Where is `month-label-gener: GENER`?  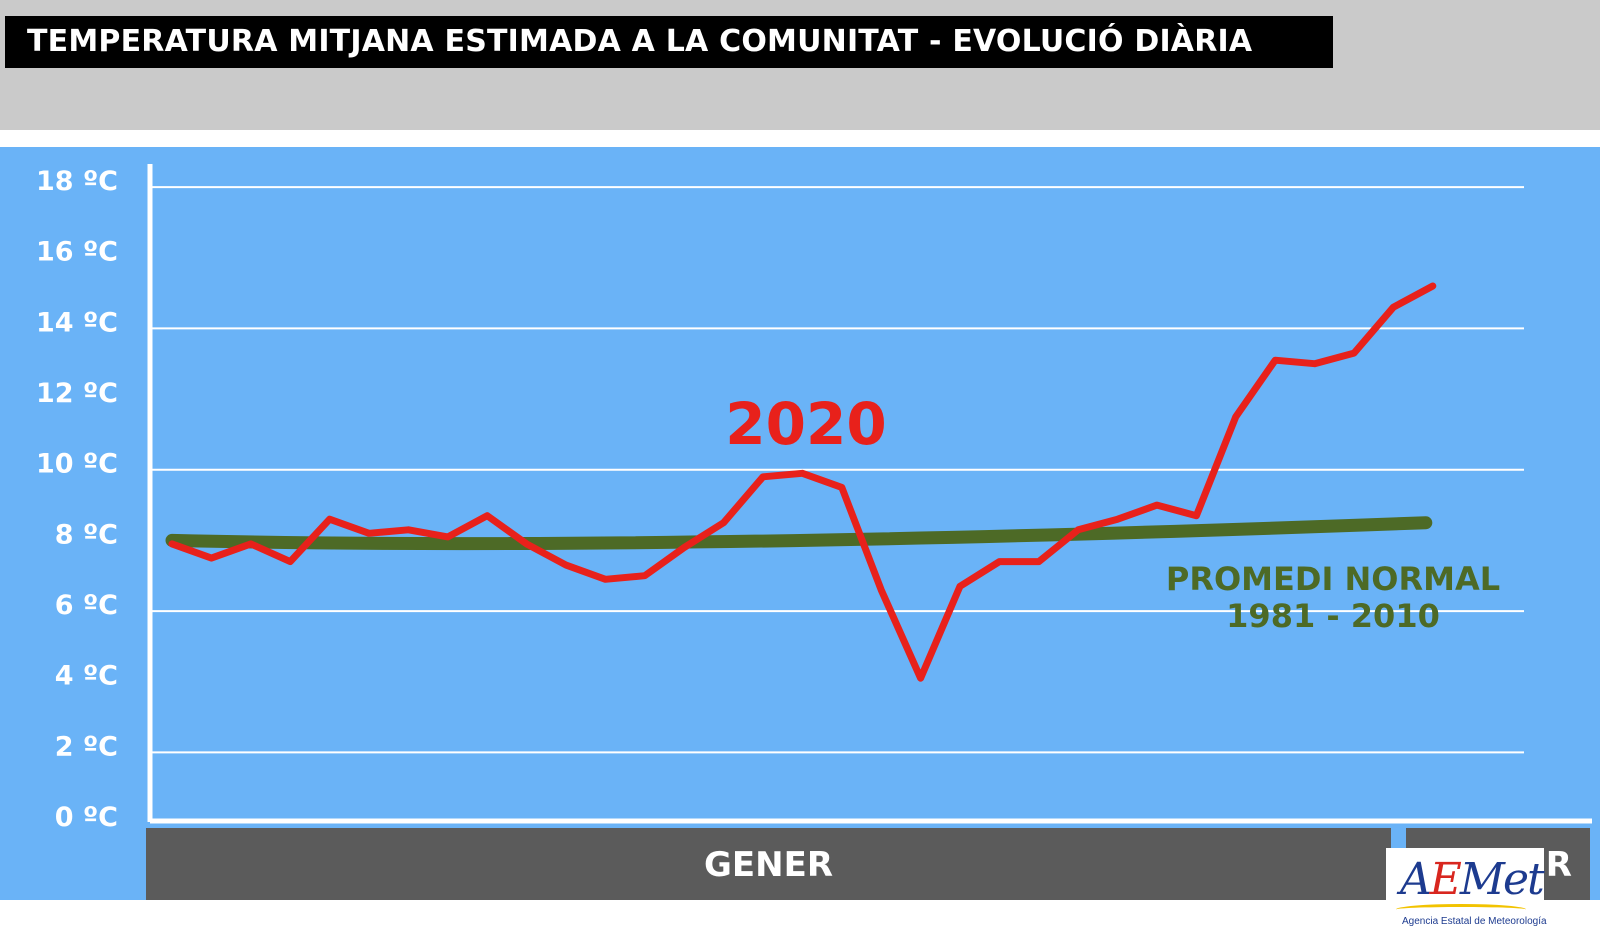
month-label-gener: GENER is located at coordinates (768, 865).